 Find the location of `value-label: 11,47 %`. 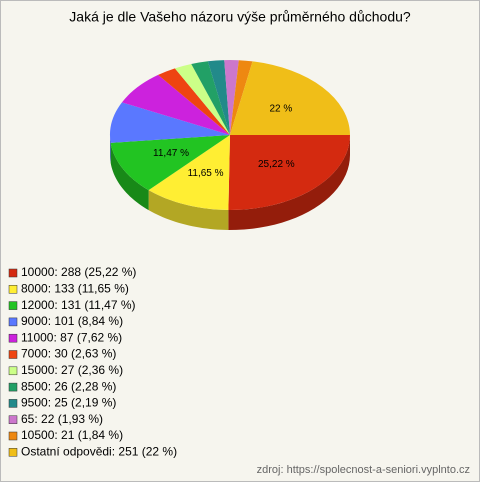

value-label: 11,47 % is located at coordinates (171, 153).